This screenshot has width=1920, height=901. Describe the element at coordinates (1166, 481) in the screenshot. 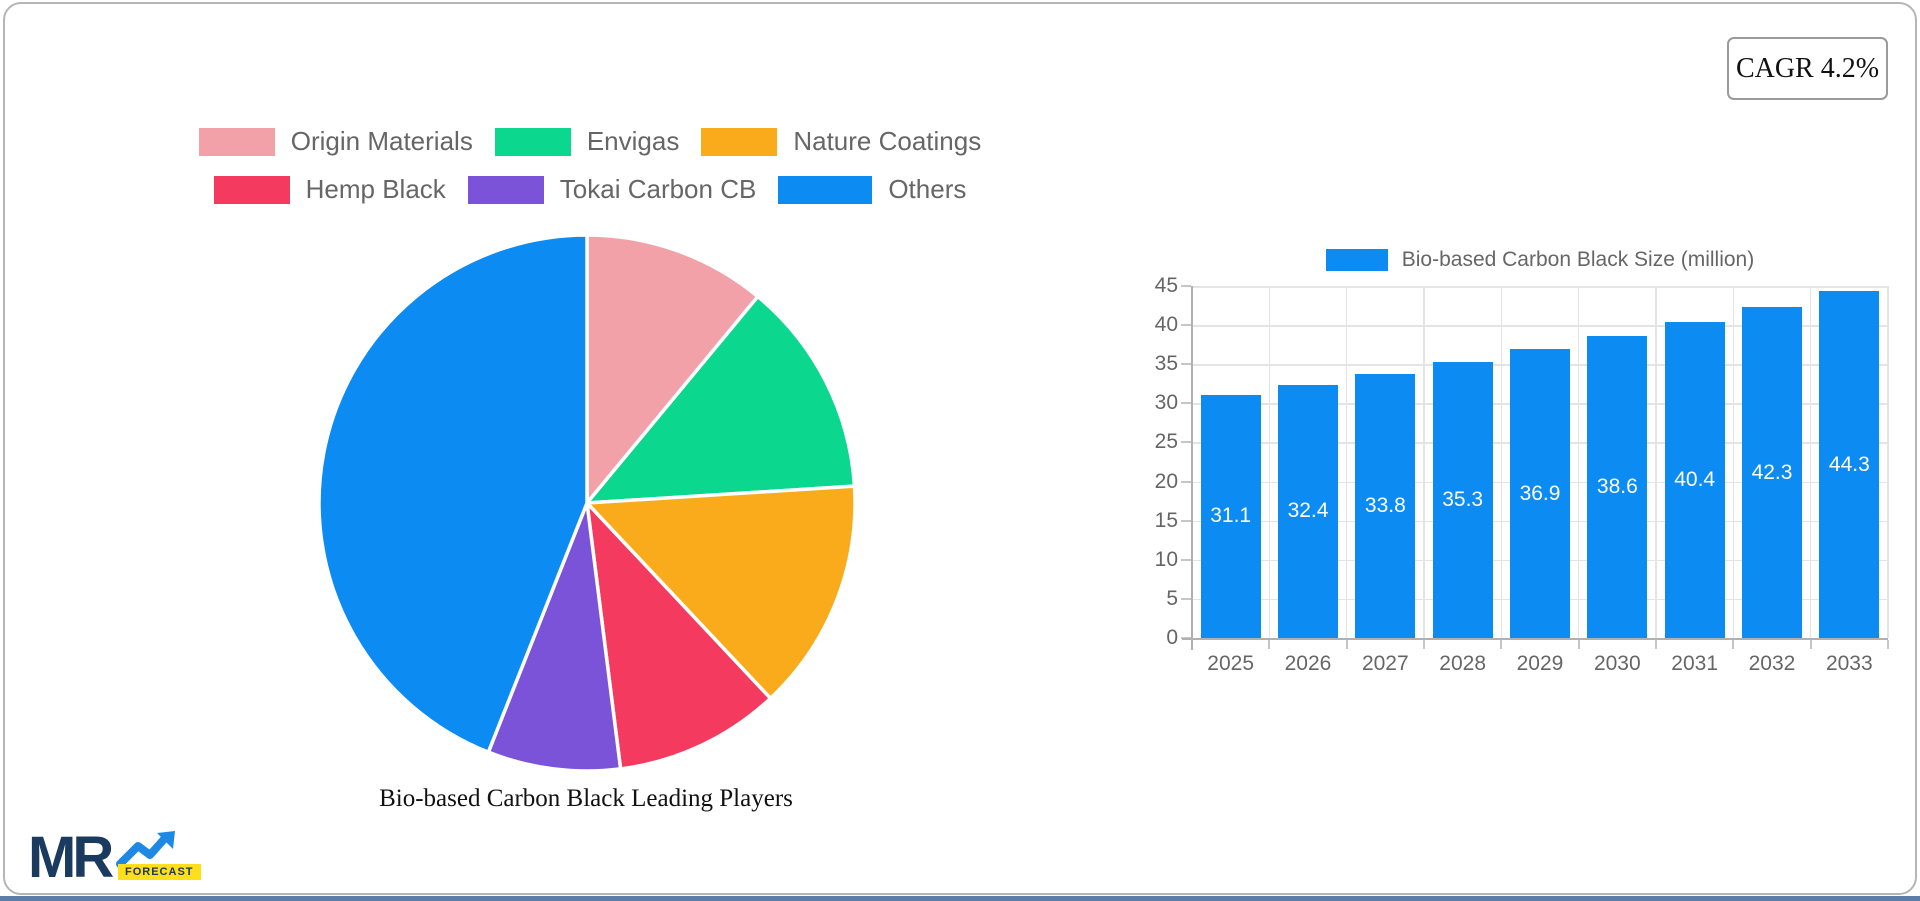

I see `y-axis-tick-label: 20` at that location.